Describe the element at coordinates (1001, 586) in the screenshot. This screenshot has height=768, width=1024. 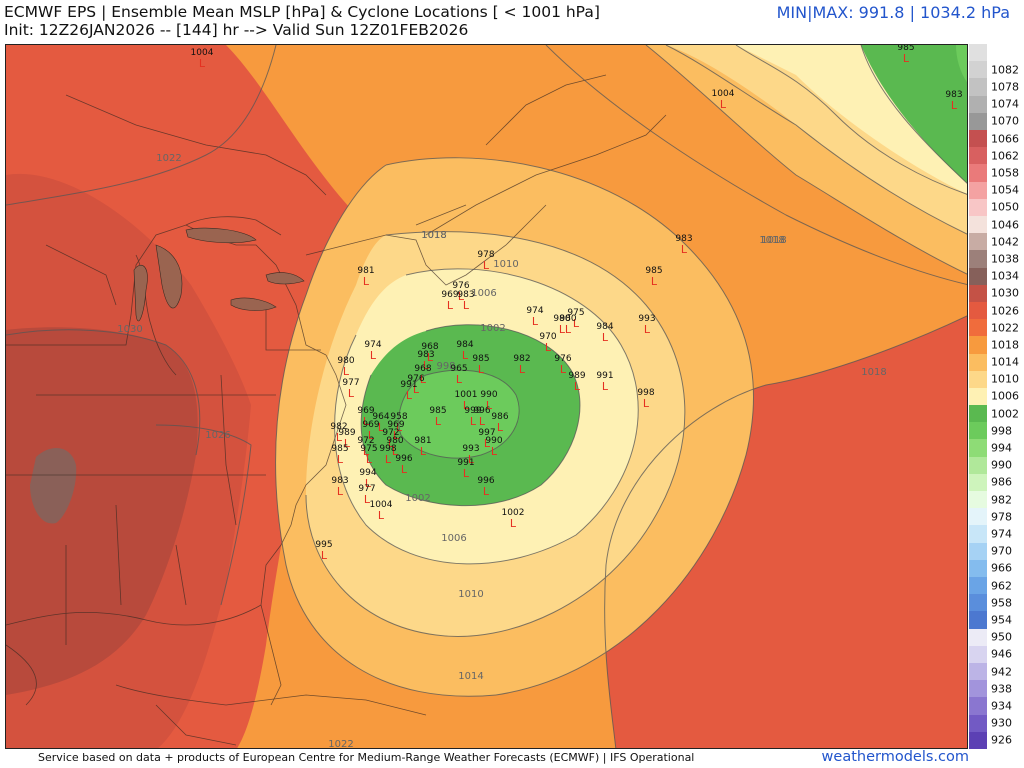
I see `legend-label: 962` at that location.